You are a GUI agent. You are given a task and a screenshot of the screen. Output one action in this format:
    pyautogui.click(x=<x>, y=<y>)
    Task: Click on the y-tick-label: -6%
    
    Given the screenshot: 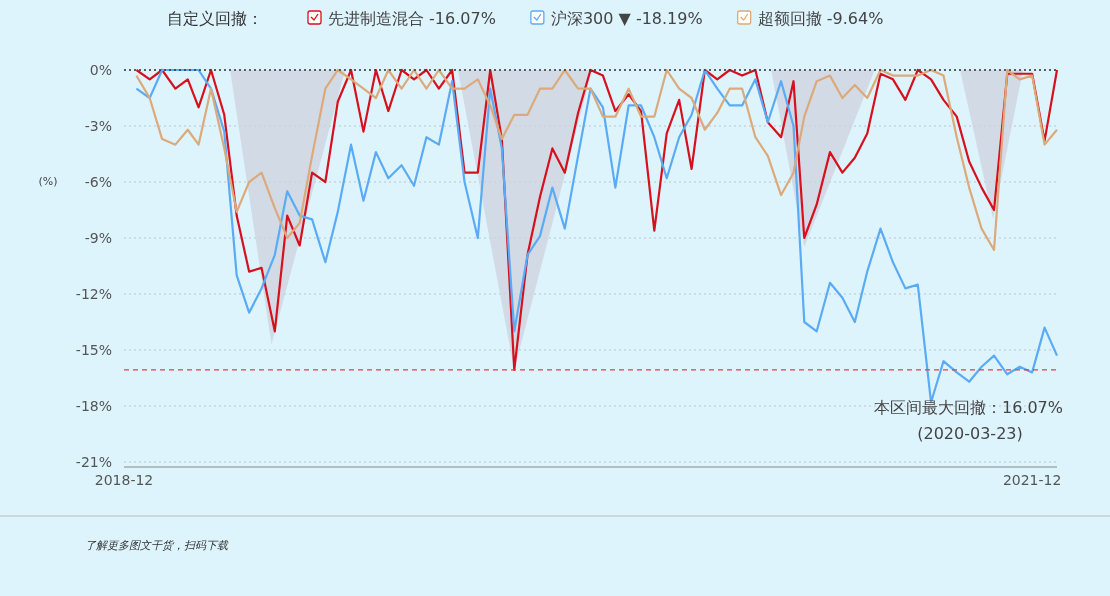 What is the action you would take?
    pyautogui.click(x=98, y=182)
    